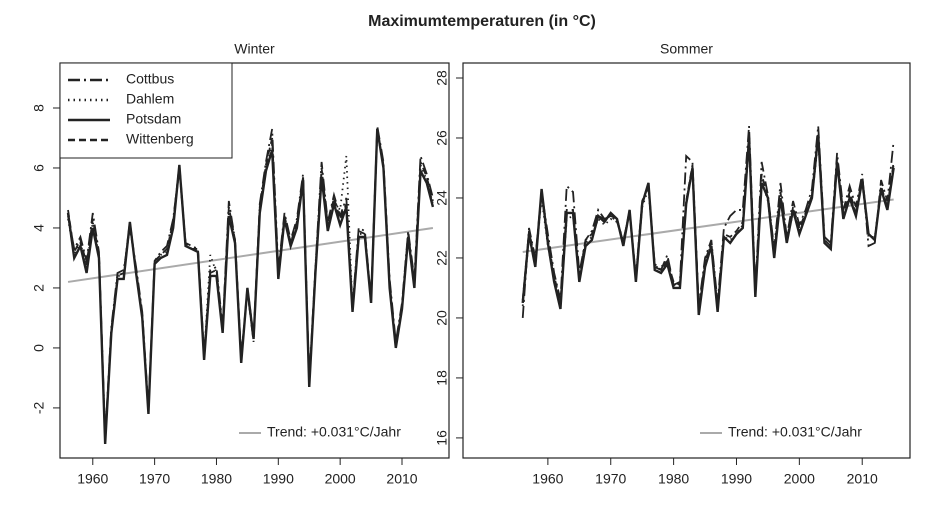 The width and height of the screenshot is (943, 506). What do you see at coordinates (39, 168) in the screenshot?
I see `y-tick-label: 6` at bounding box center [39, 168].